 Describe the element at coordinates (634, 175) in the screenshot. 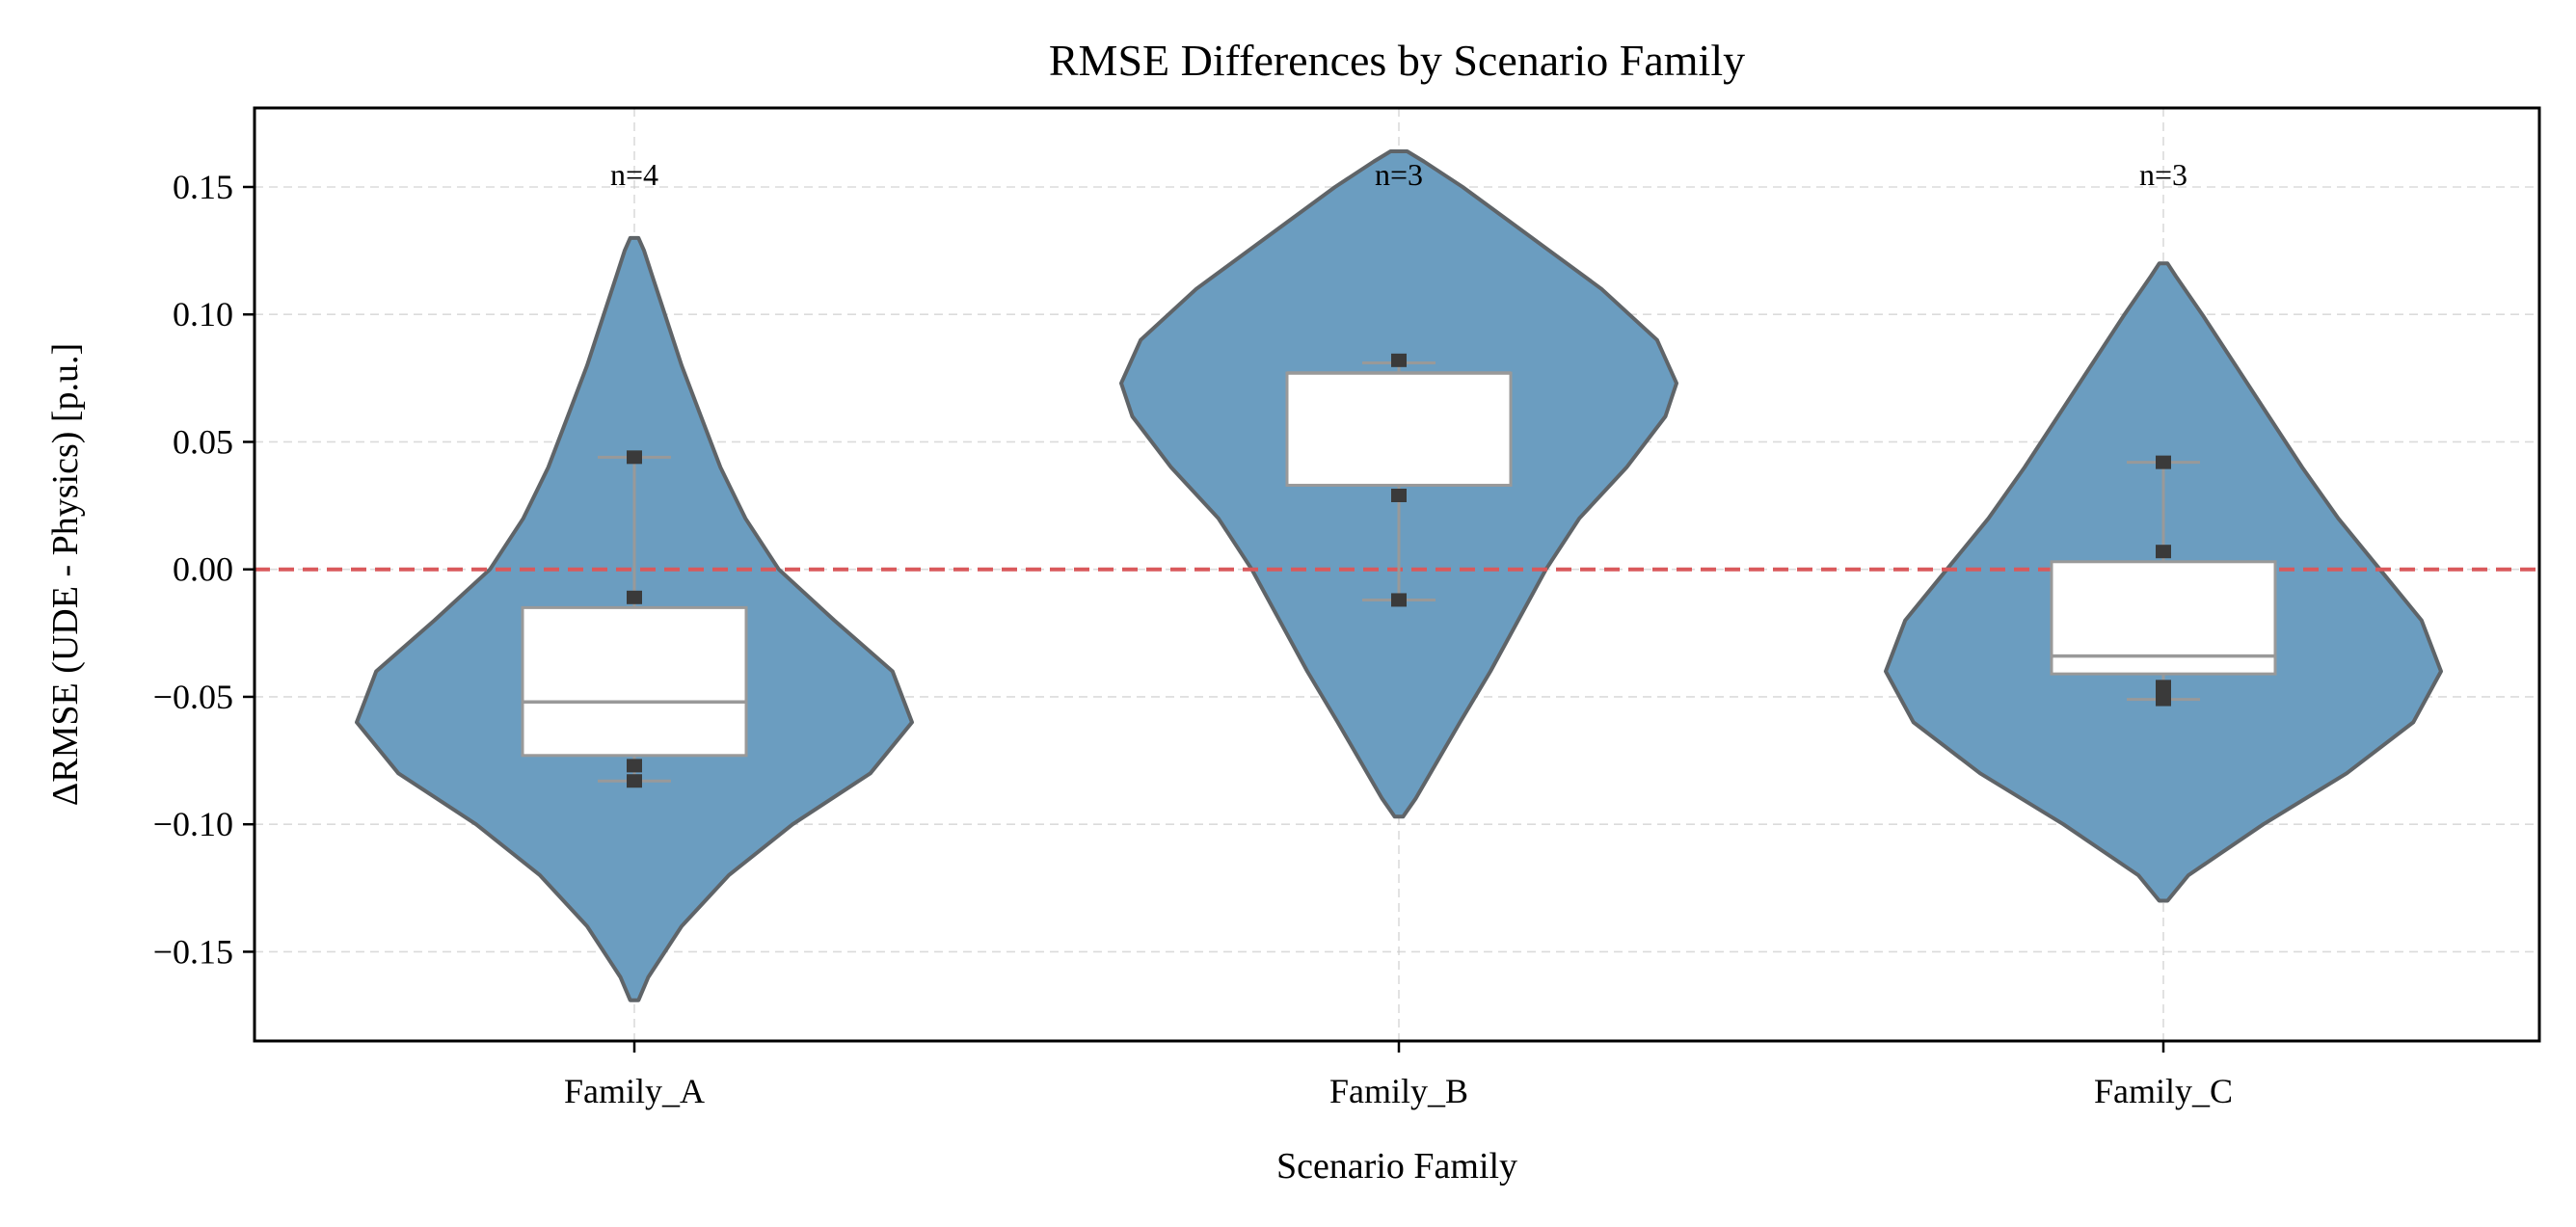

I see `count-label-family-a: n=4` at that location.